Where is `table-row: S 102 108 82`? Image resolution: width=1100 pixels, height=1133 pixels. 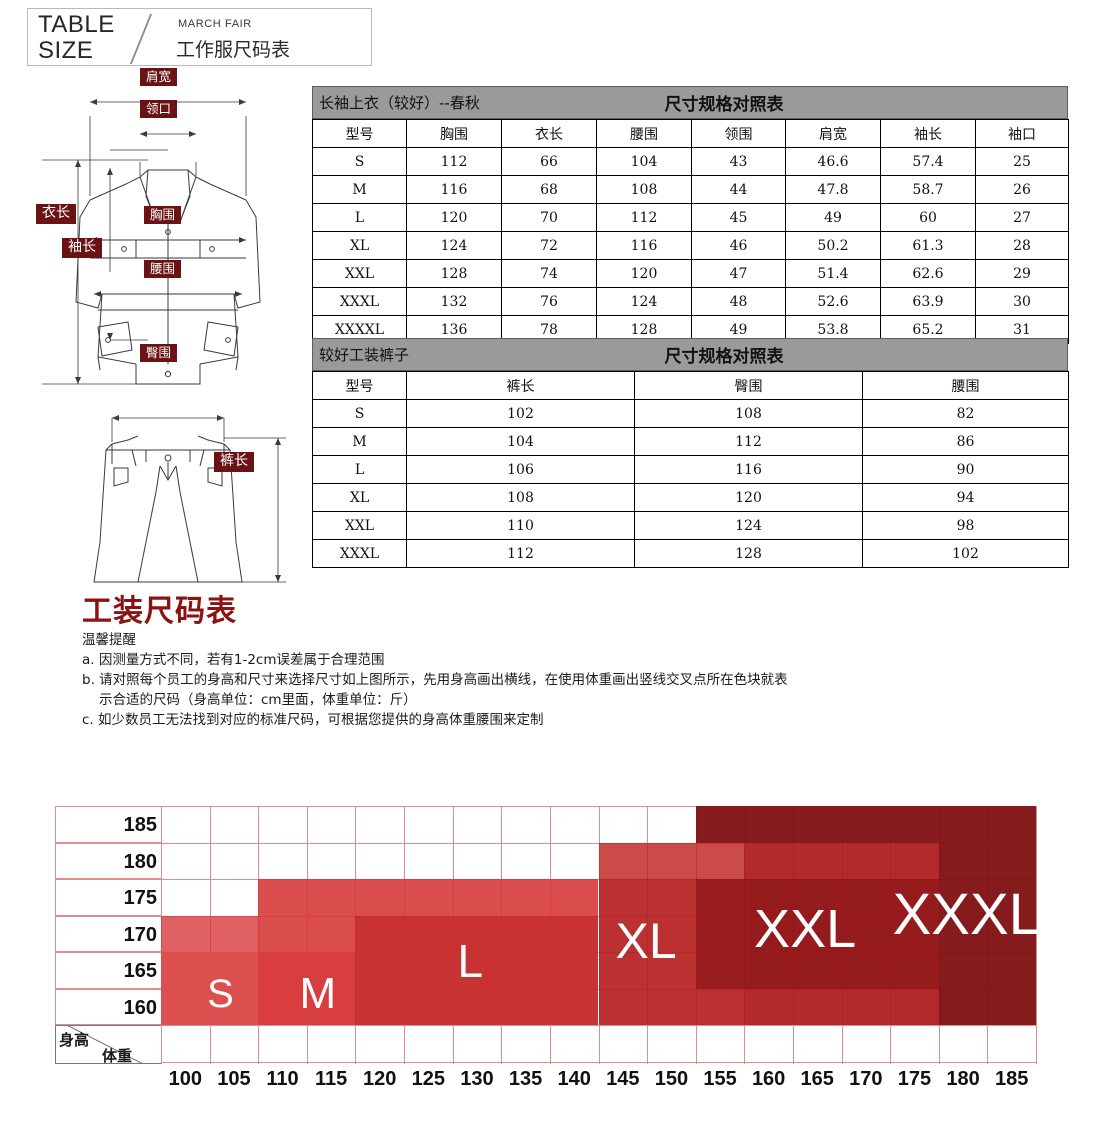 table-row: S 102 108 82 is located at coordinates (690, 413).